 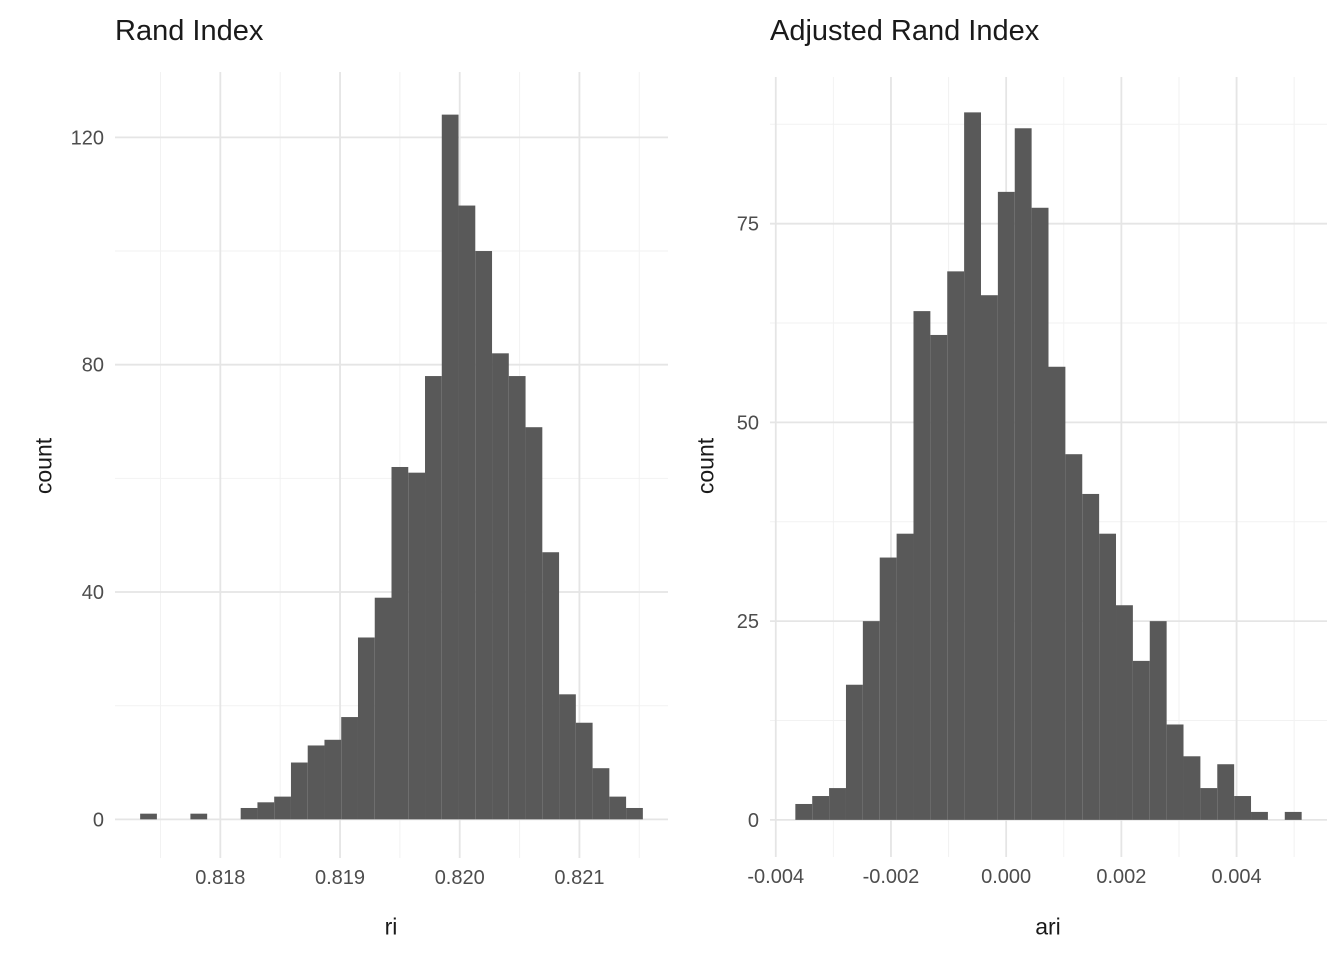 What do you see at coordinates (189, 31) in the screenshot?
I see `plot-title-rand-index: Rand Index` at bounding box center [189, 31].